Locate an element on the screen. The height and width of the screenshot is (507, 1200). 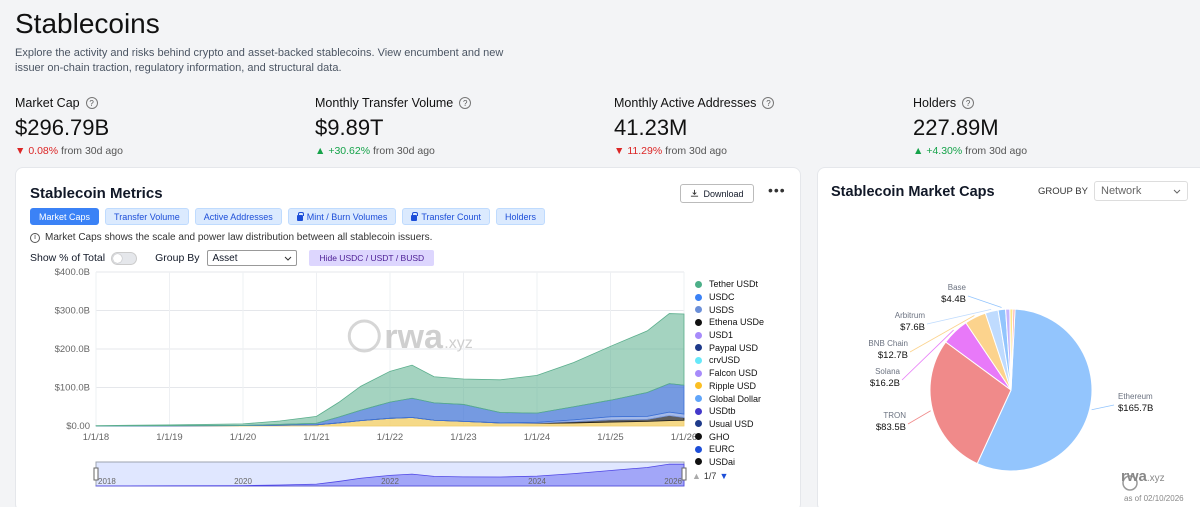
group-by-select: Asset is located at coordinates (252, 258).